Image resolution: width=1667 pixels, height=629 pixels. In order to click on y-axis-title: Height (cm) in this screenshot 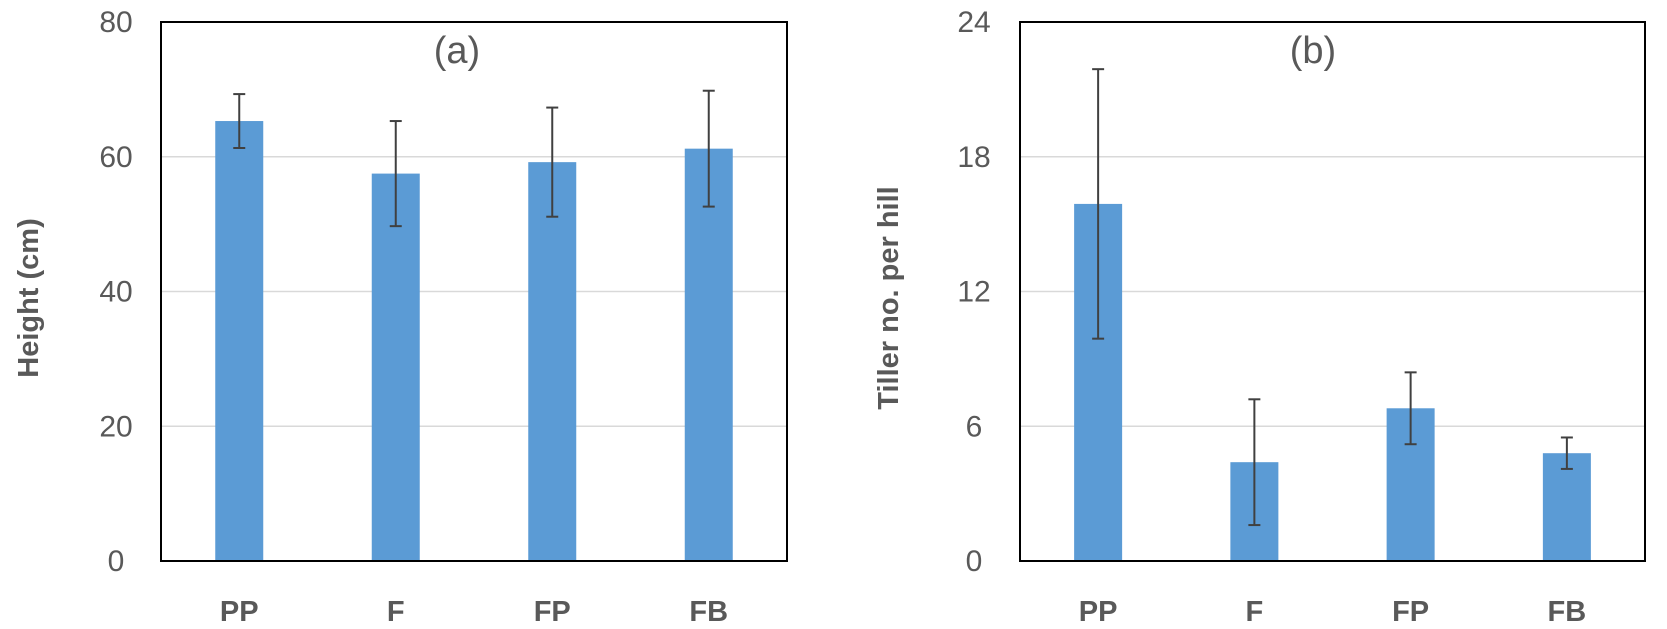, I will do `click(29, 298)`.